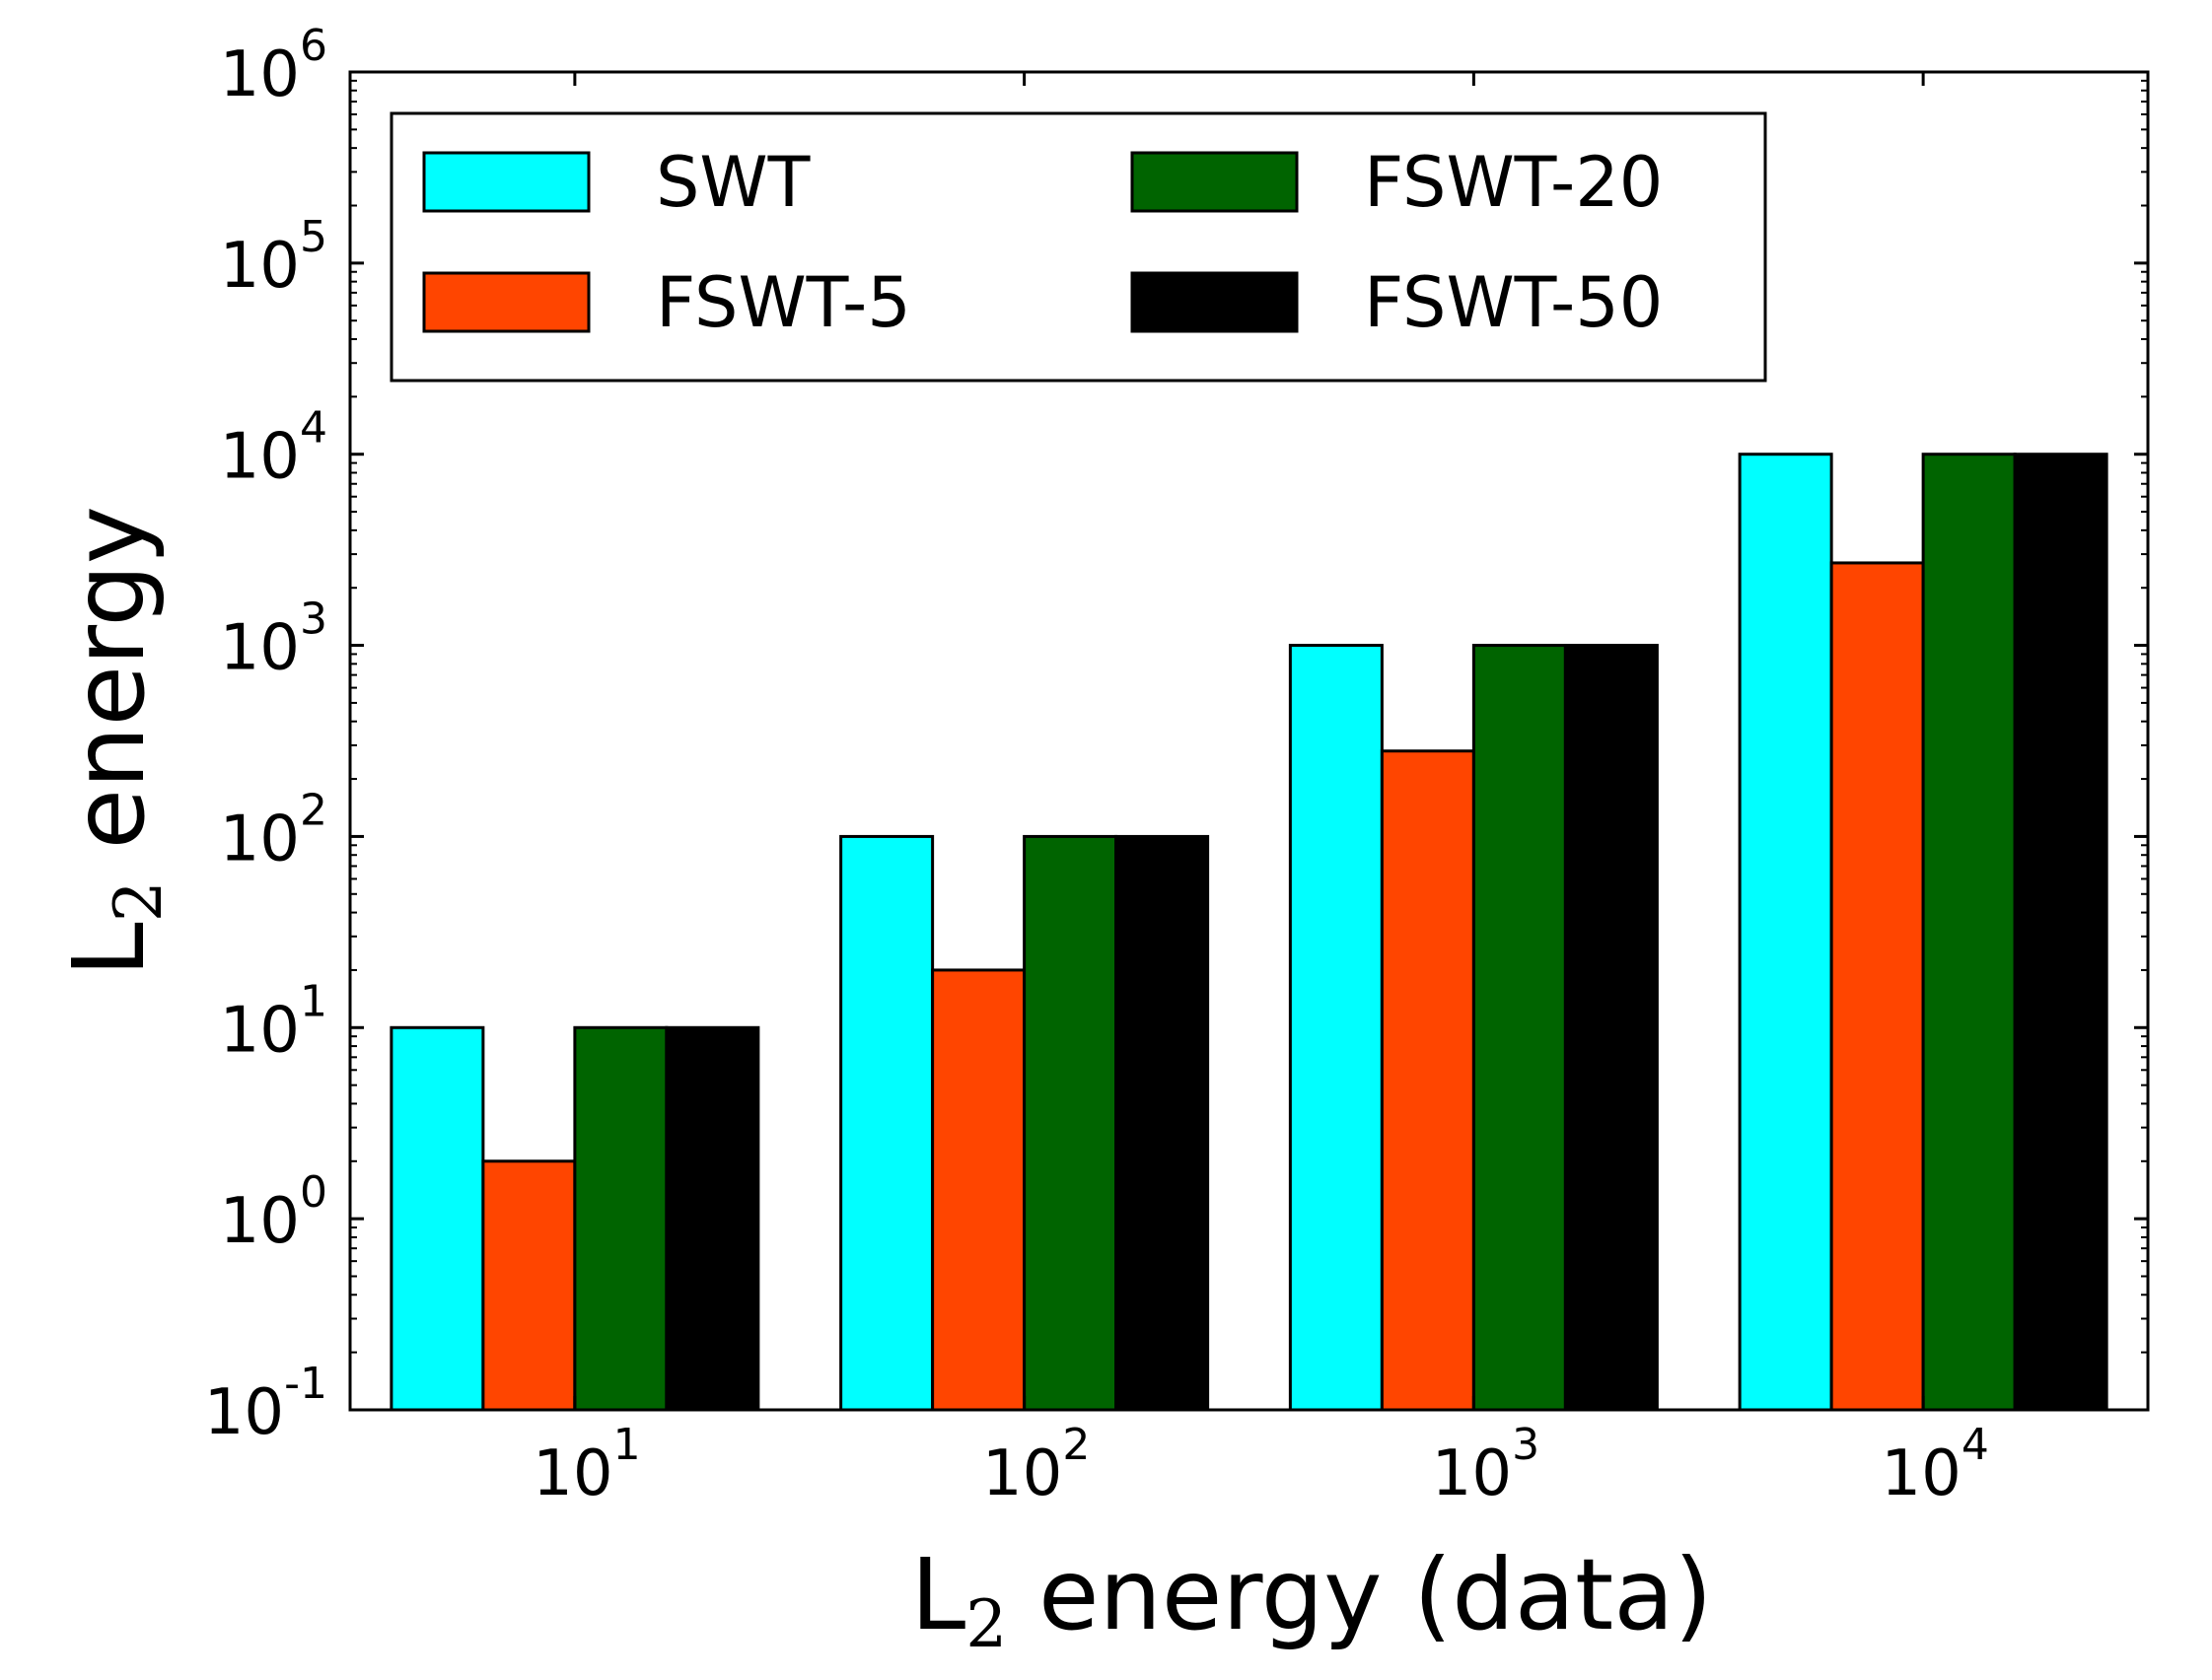  What do you see at coordinates (1513, 182) in the screenshot?
I see `legend-label-fswt-20: FSWT-20` at bounding box center [1513, 182].